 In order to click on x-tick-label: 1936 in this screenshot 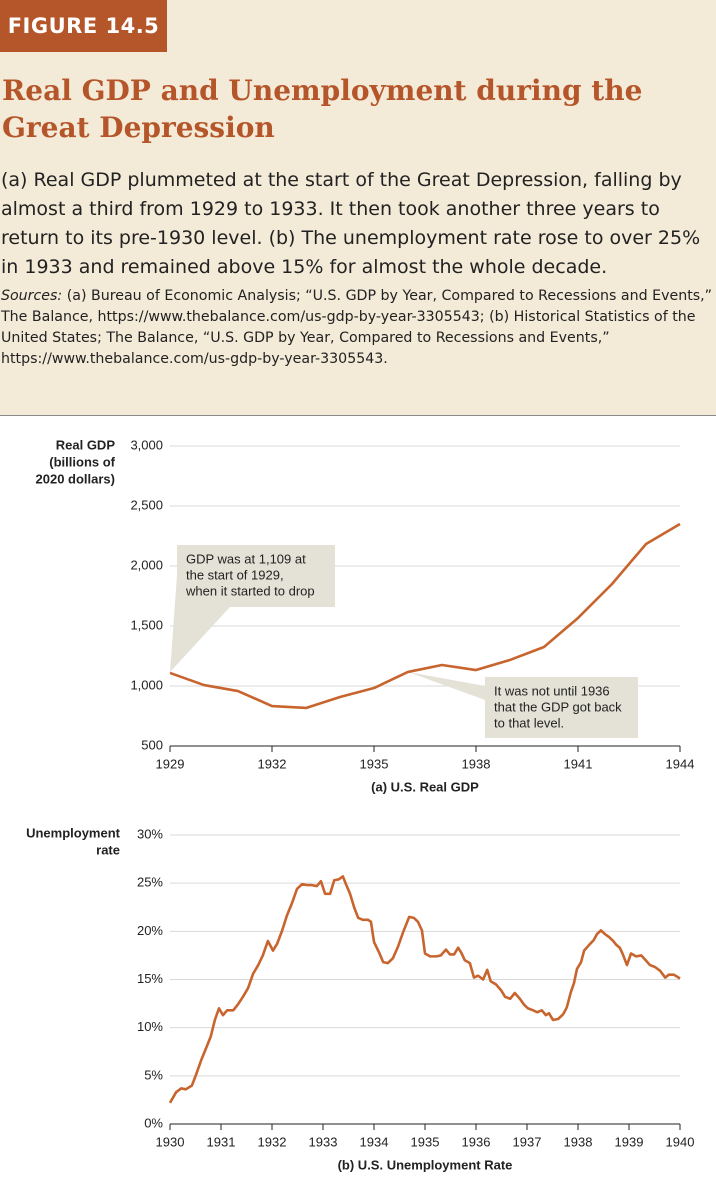, I will do `click(476, 1141)`.